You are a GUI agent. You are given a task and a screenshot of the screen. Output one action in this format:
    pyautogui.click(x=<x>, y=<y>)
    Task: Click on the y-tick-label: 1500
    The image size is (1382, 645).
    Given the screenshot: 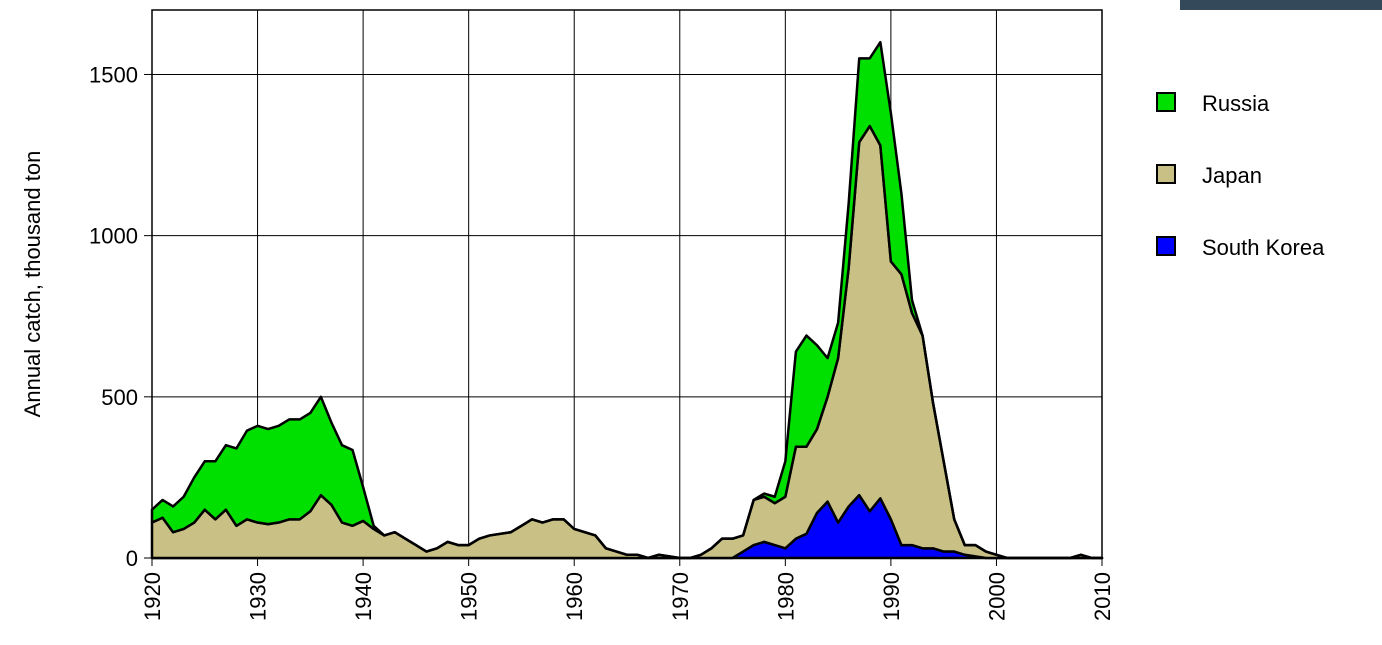 What is the action you would take?
    pyautogui.click(x=113, y=74)
    